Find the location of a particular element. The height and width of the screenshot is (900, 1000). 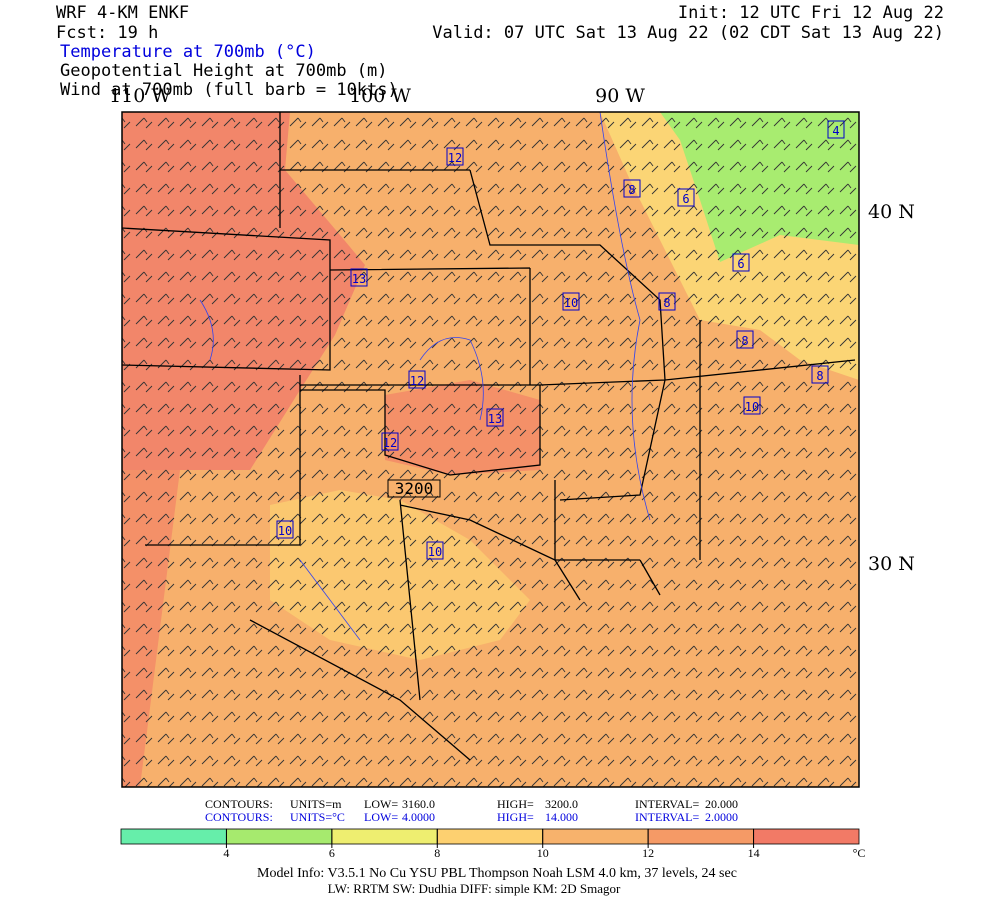

colorbar-tick-label: 12 is located at coordinates (648, 853).